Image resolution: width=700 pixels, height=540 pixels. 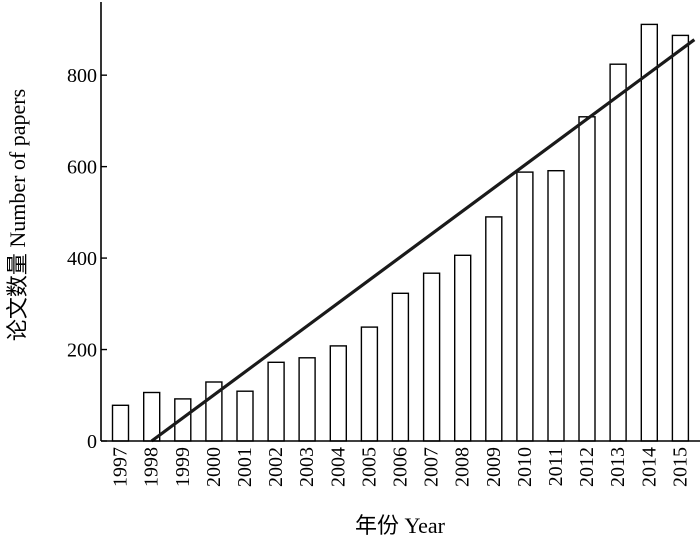 What do you see at coordinates (245, 467) in the screenshot?
I see `x-tick-label: 2001` at bounding box center [245, 467].